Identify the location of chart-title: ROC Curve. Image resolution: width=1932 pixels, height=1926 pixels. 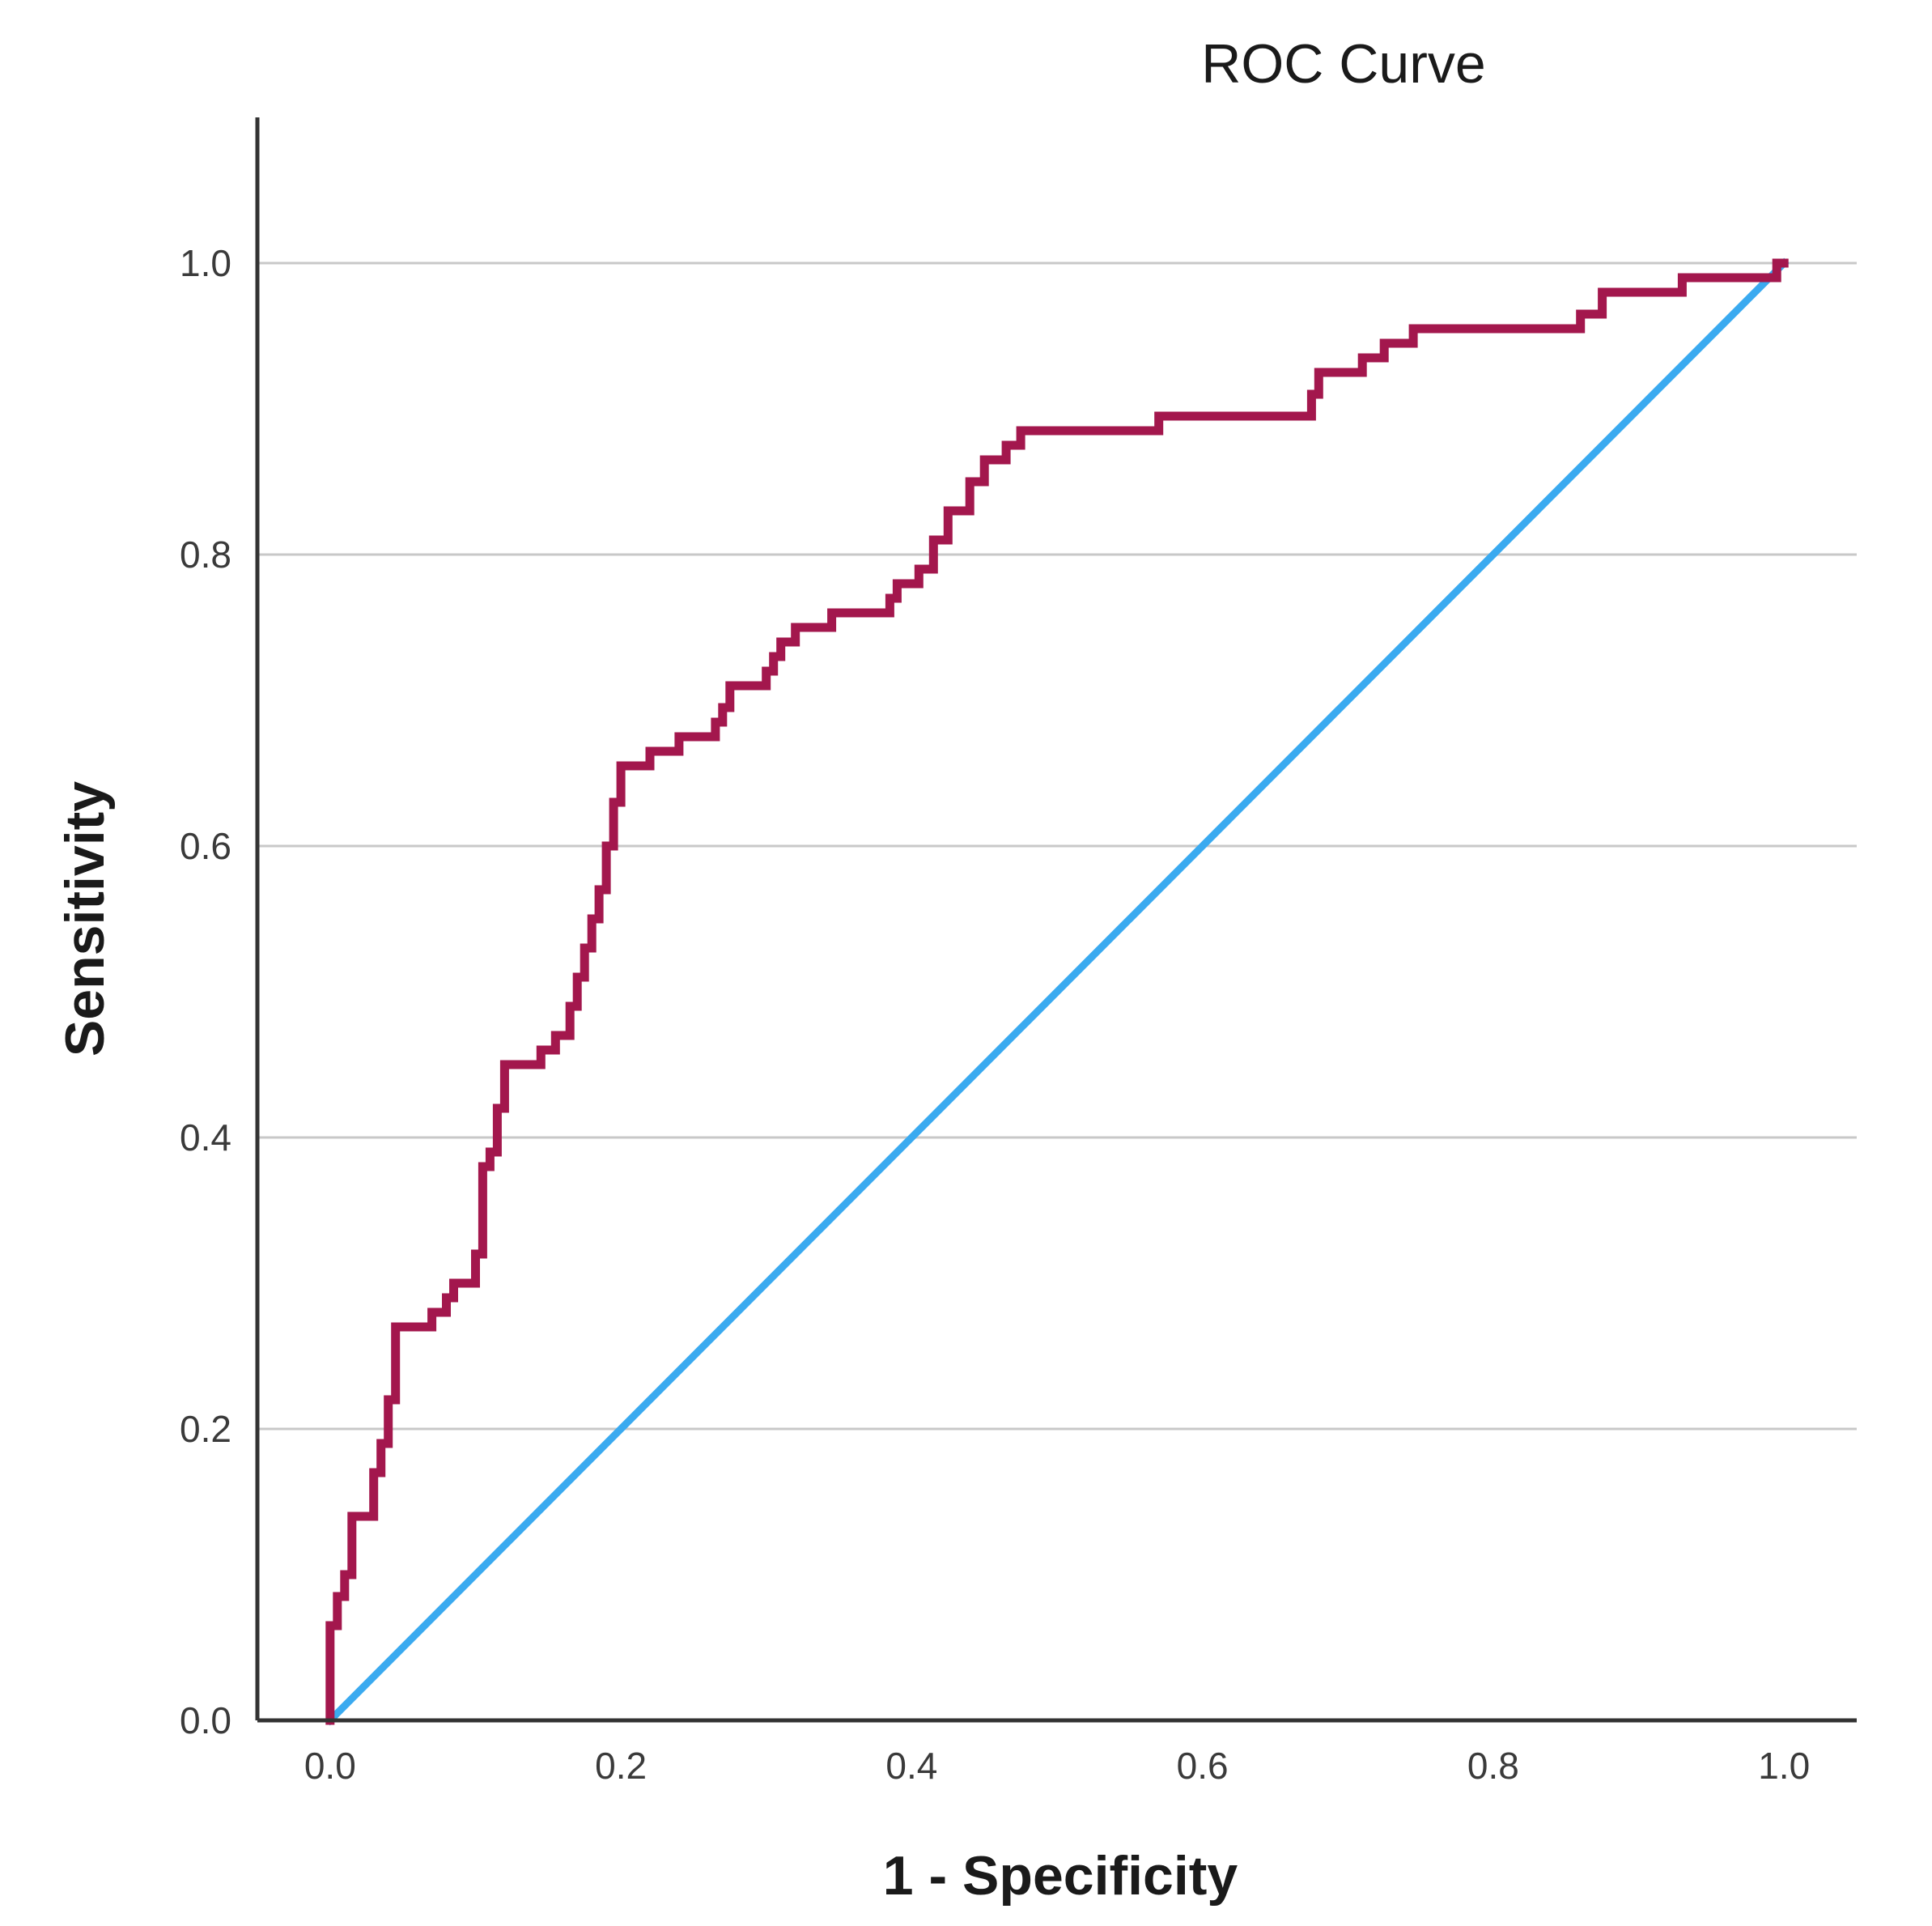
(1343, 64).